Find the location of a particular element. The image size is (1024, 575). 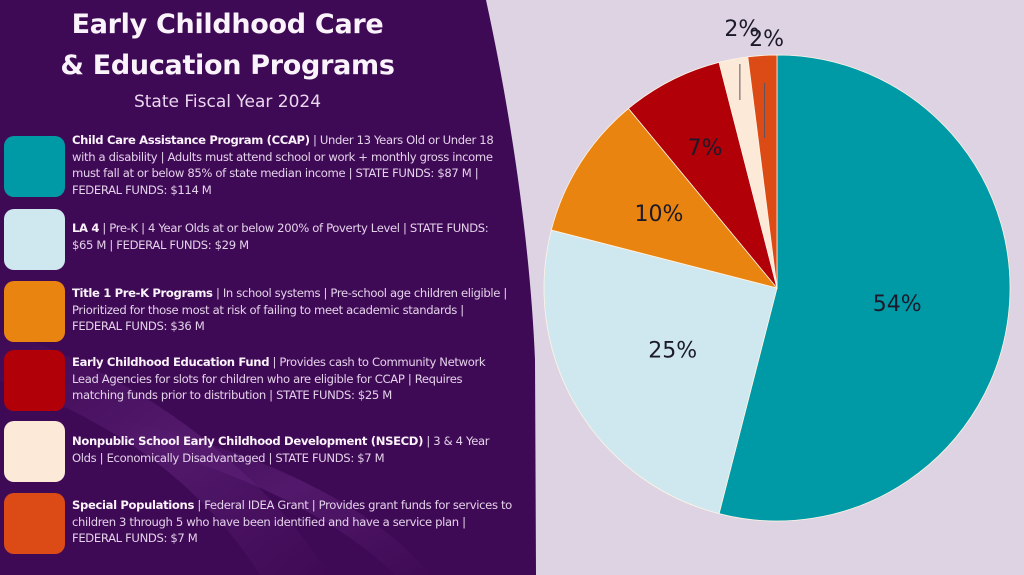

pie-data-label: 10% is located at coordinates (659, 214).